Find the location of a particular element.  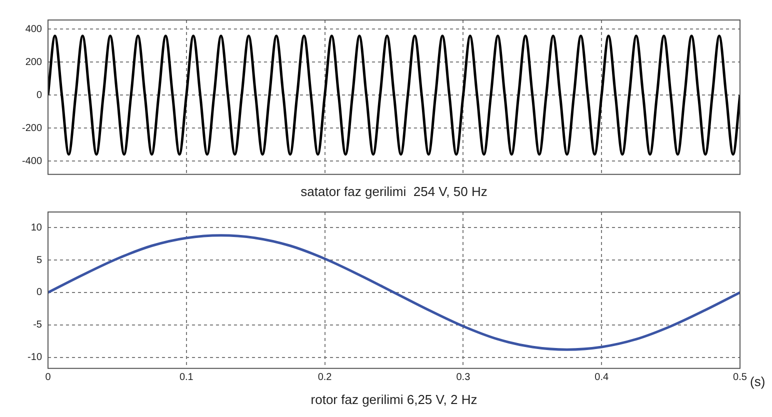

y-tick-label: -200 is located at coordinates (32, 128).